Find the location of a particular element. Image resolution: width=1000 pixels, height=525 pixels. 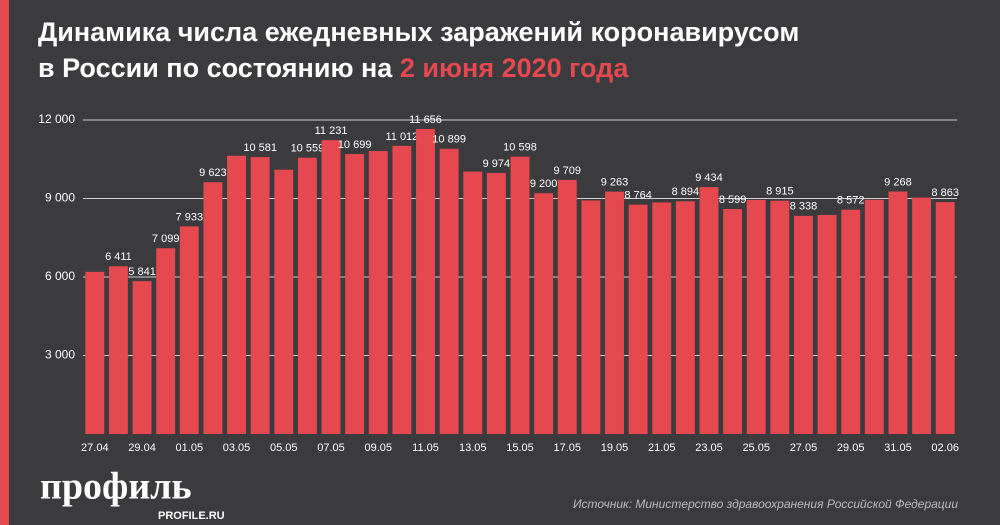

x-tick-label: 31.05 is located at coordinates (898, 448).